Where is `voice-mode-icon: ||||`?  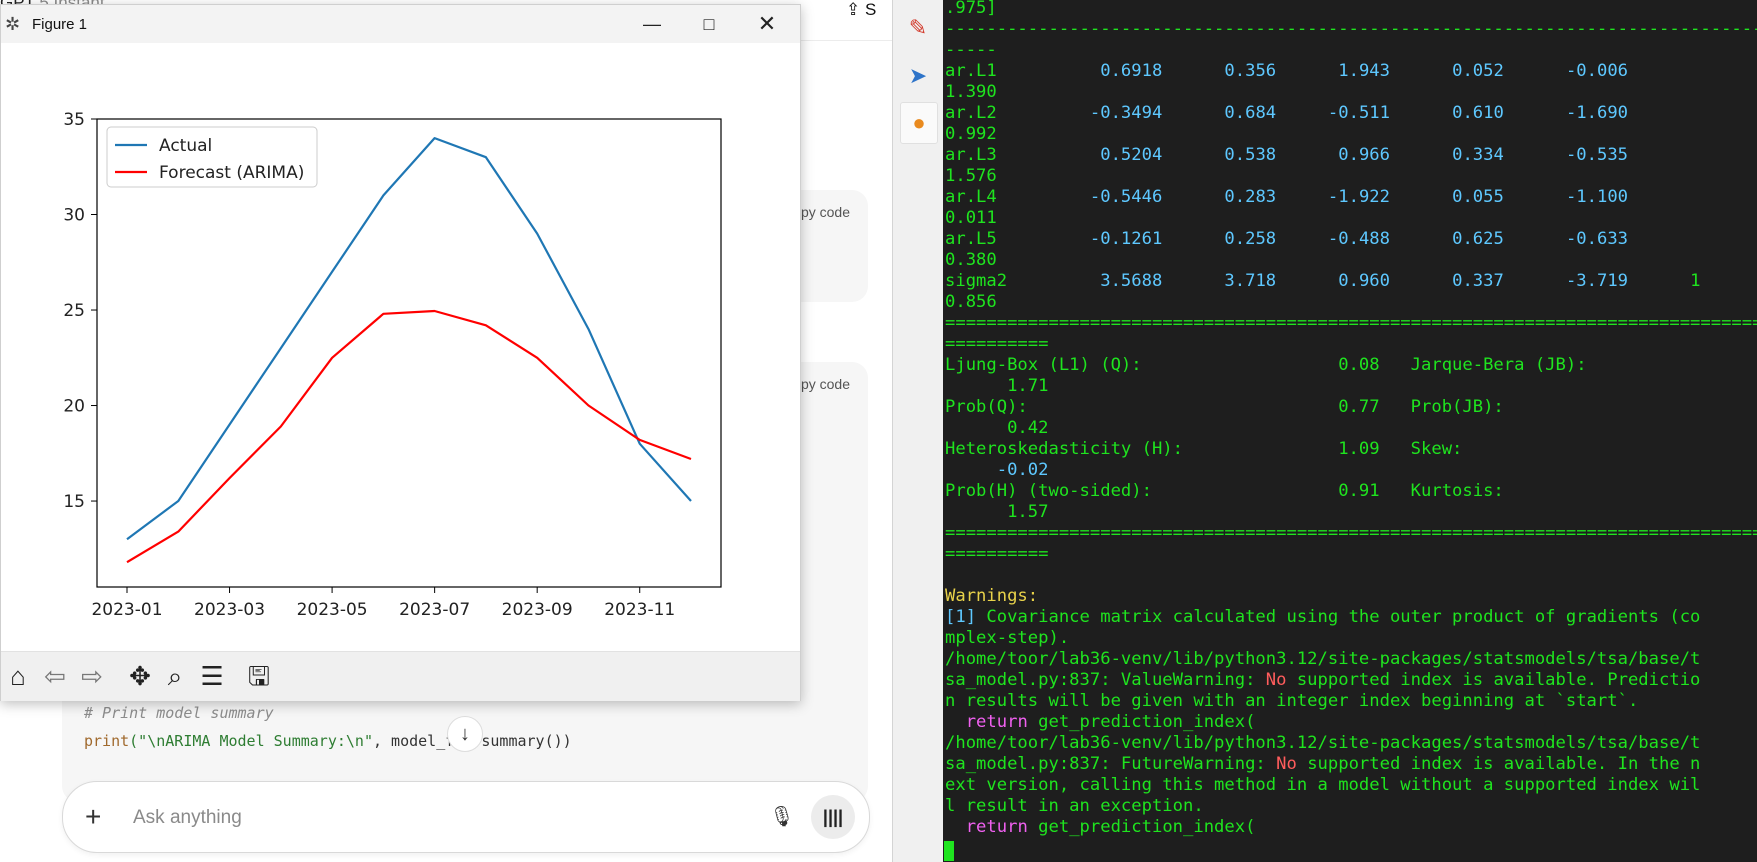 voice-mode-icon: |||| is located at coordinates (833, 817).